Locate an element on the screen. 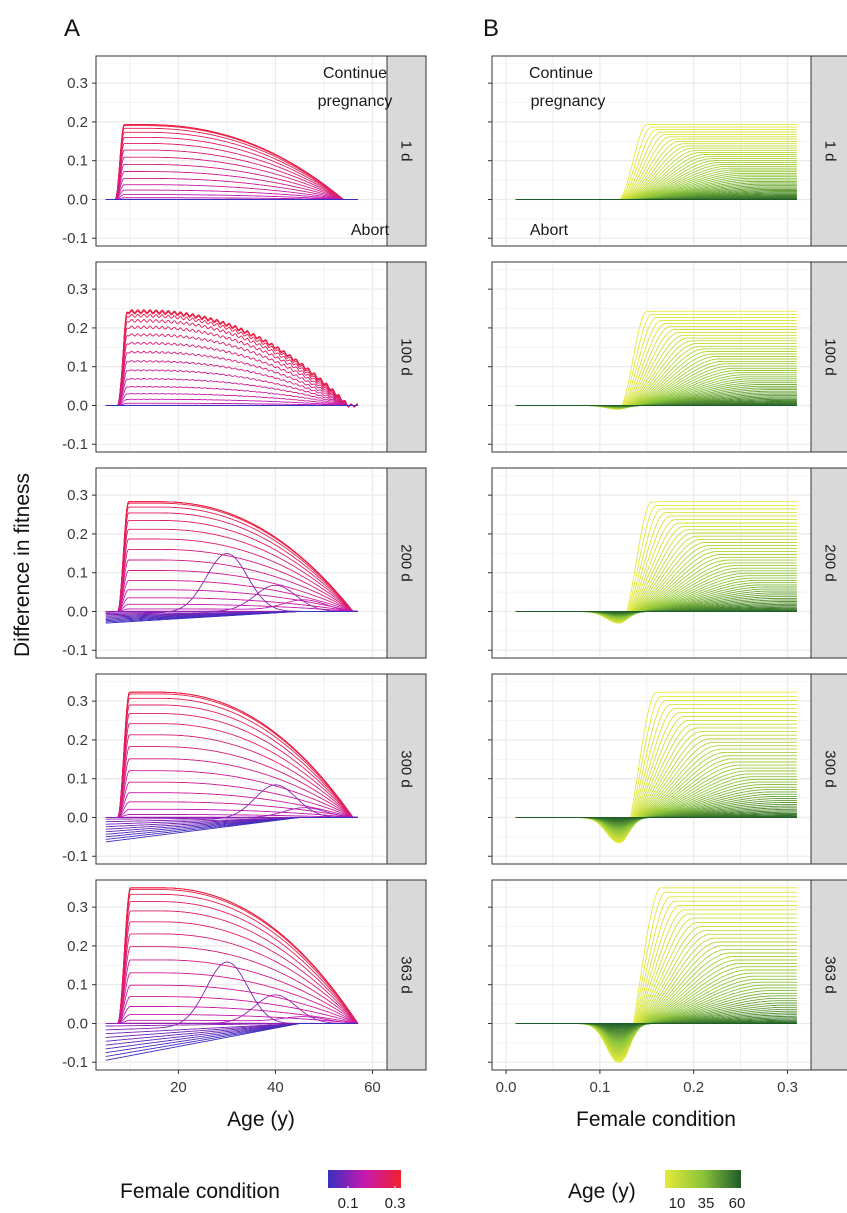 The width and height of the screenshot is (847, 1213). x-tick-label: 0.0 is located at coordinates (506, 1087).